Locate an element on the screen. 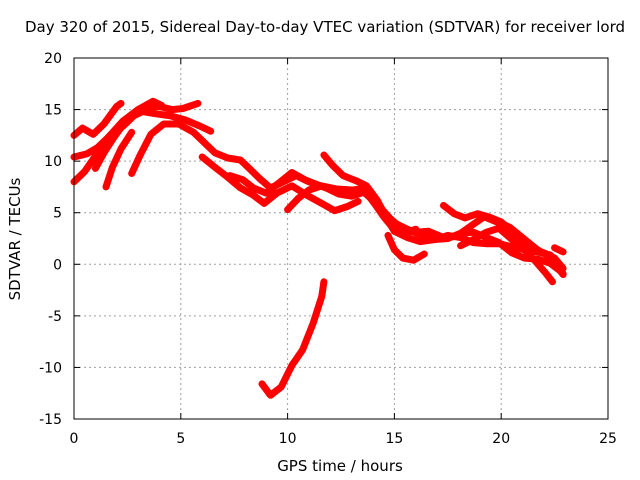  x-tick-label: 25 is located at coordinates (608, 439).